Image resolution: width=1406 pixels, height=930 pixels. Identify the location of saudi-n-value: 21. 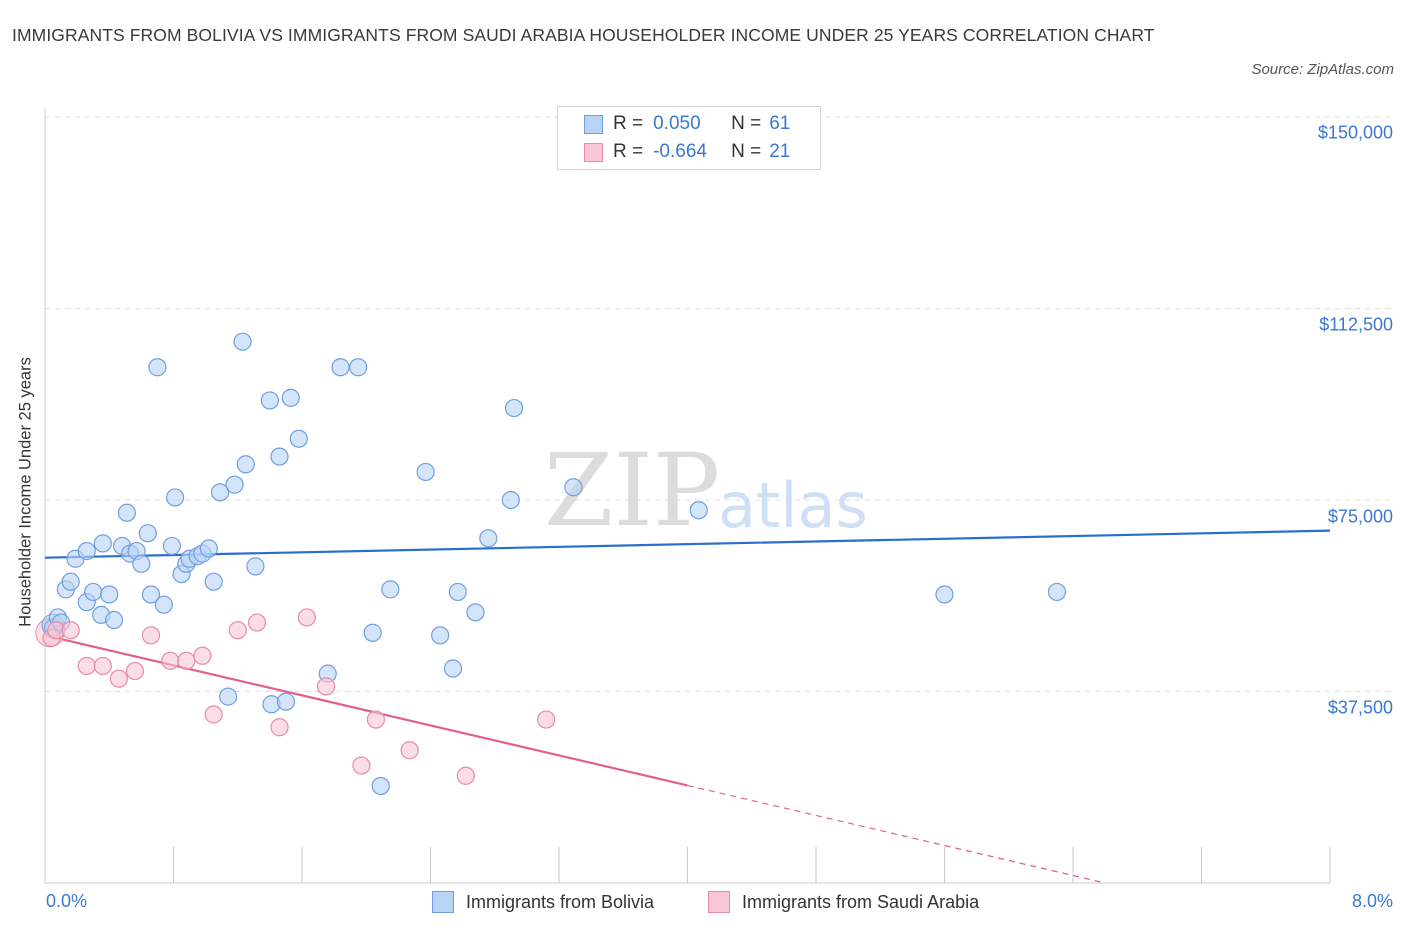
(780, 151).